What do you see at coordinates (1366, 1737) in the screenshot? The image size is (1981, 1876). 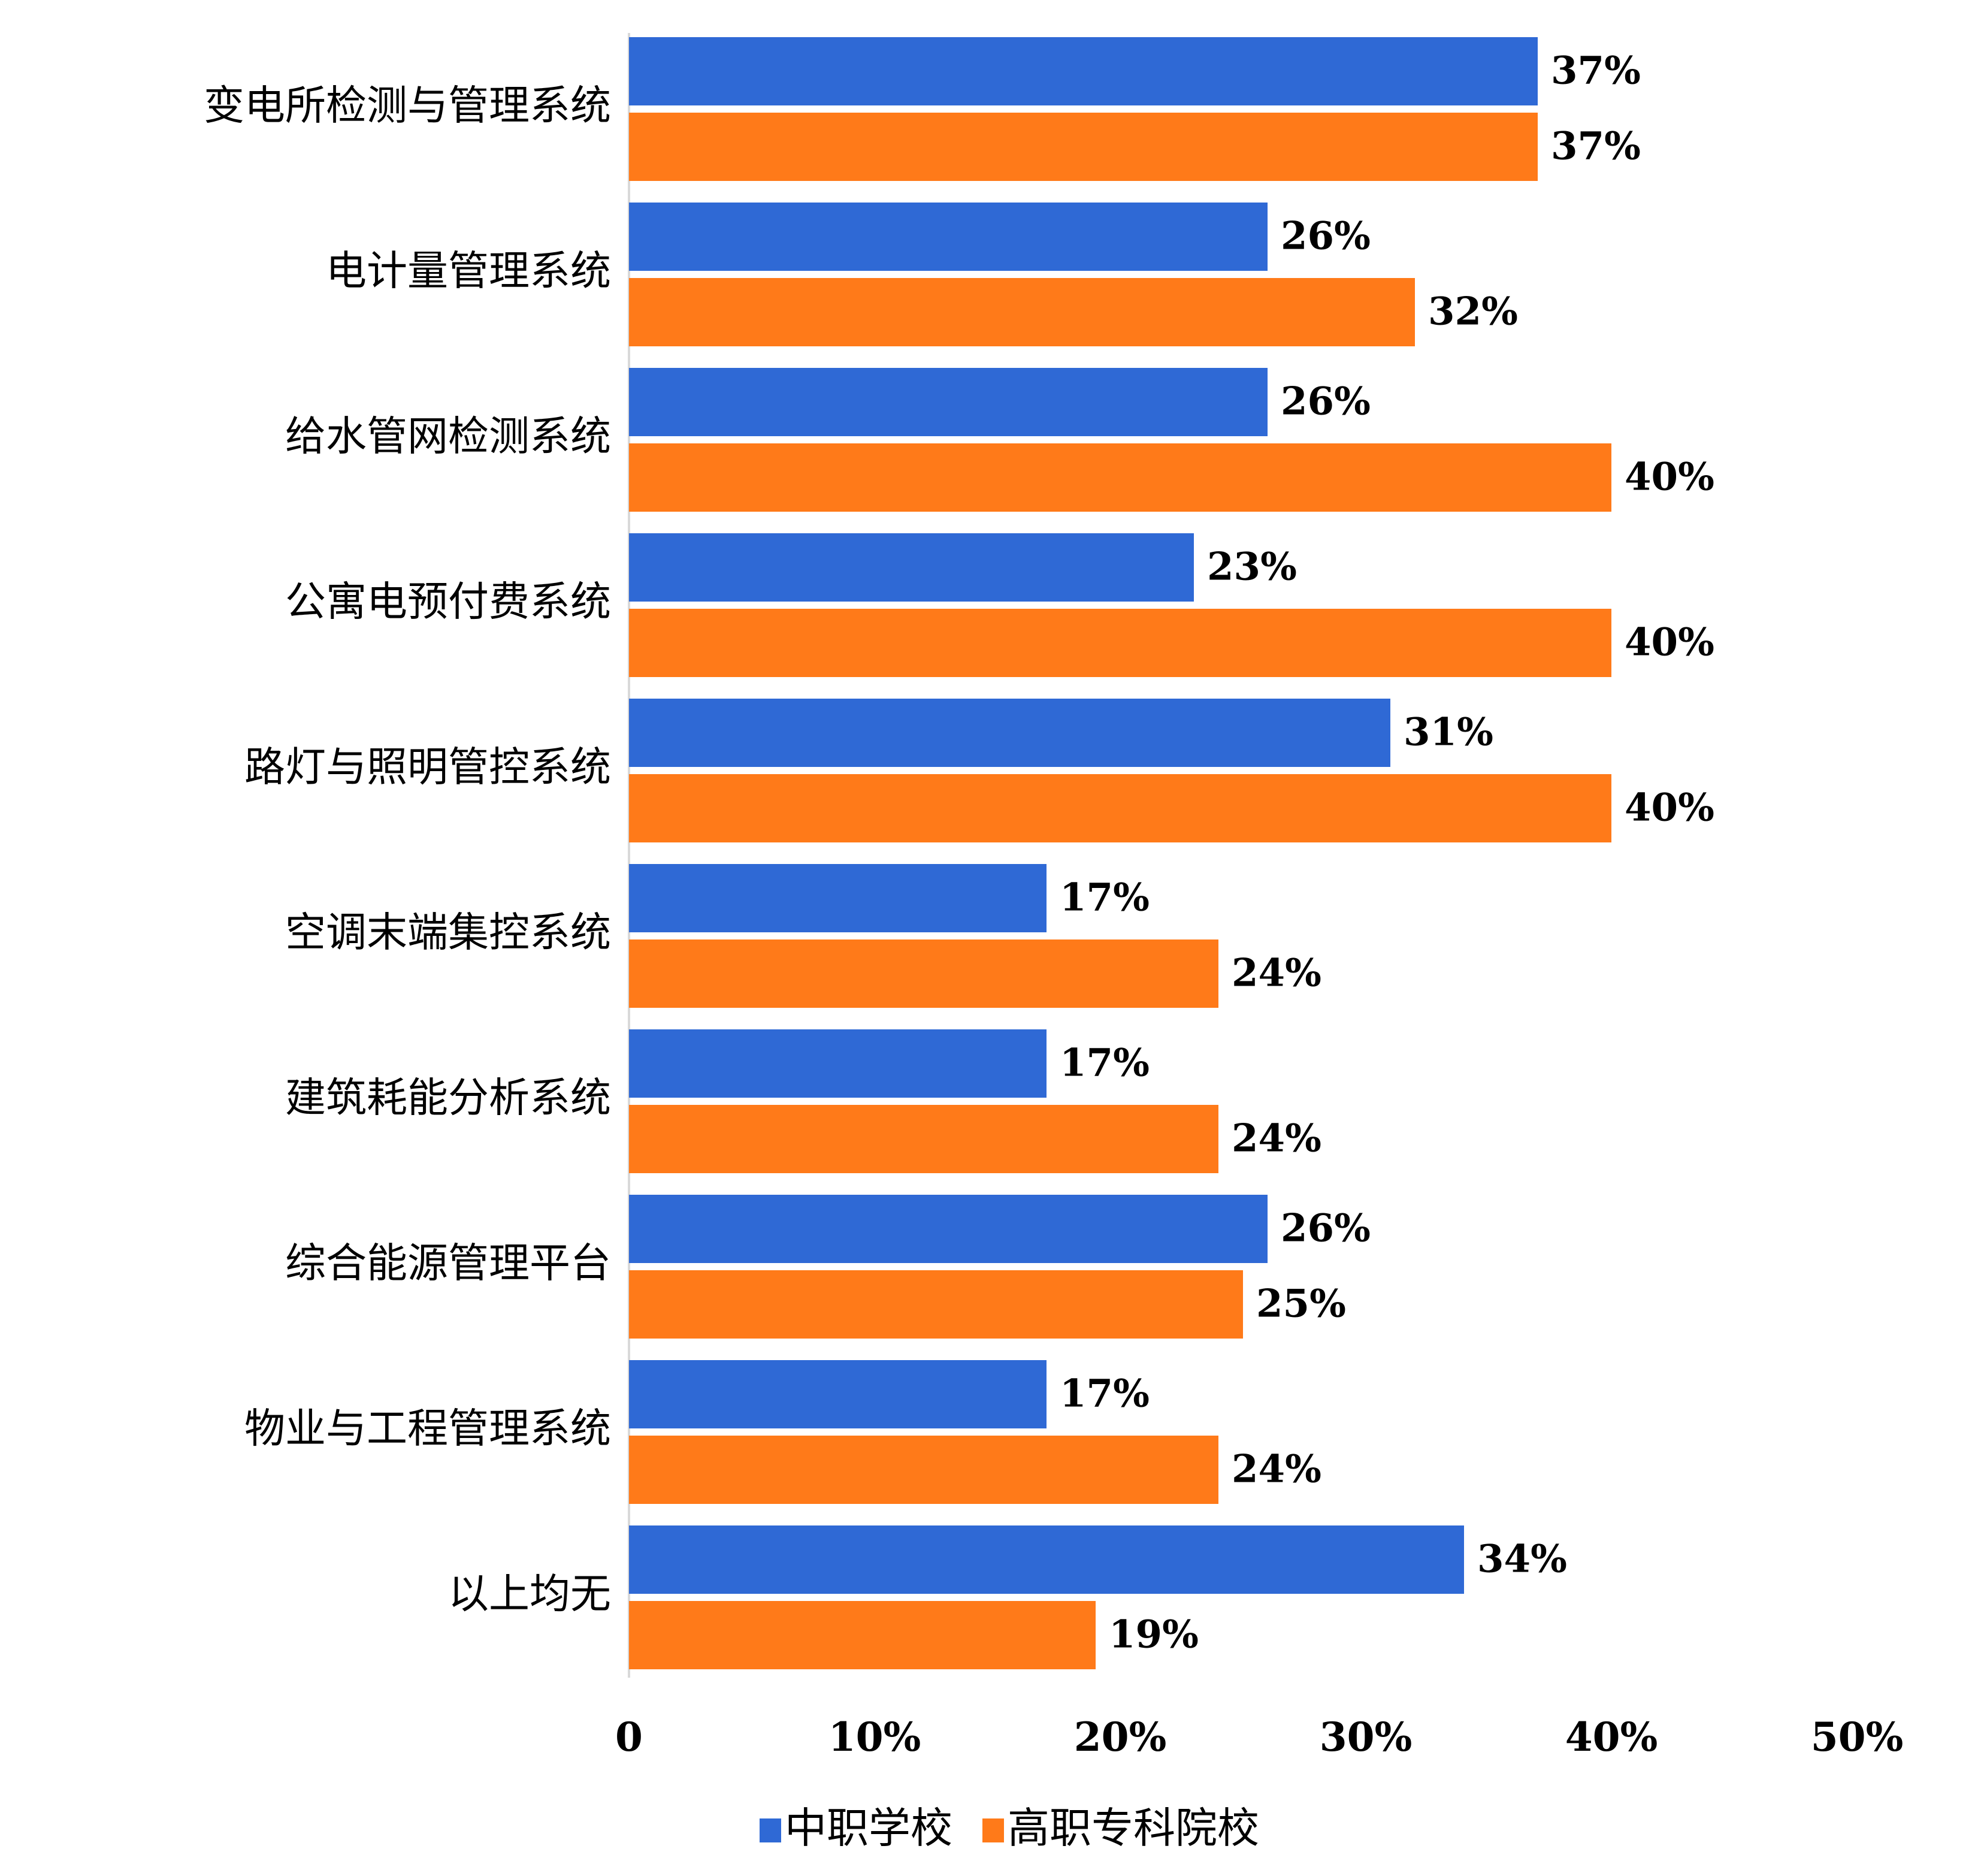 I see `x-tick-label: 30%` at bounding box center [1366, 1737].